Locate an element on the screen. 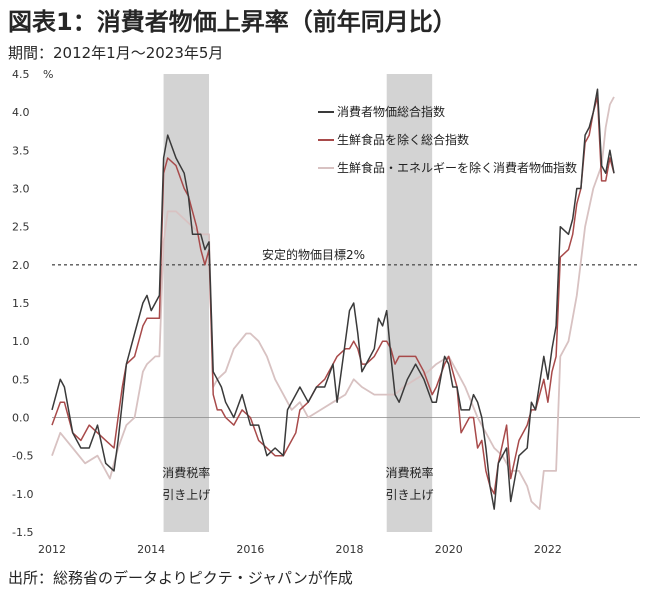 The height and width of the screenshot is (594, 669). x-tick-label: 2020 is located at coordinates (449, 549).